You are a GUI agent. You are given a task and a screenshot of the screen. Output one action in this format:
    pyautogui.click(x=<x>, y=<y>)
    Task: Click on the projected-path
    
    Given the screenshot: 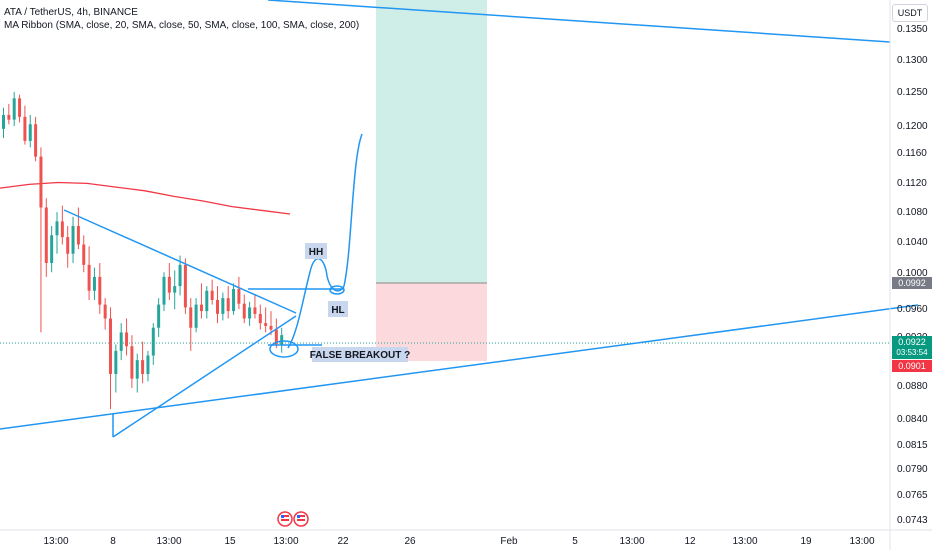 What is the action you would take?
    pyautogui.click(x=325, y=241)
    